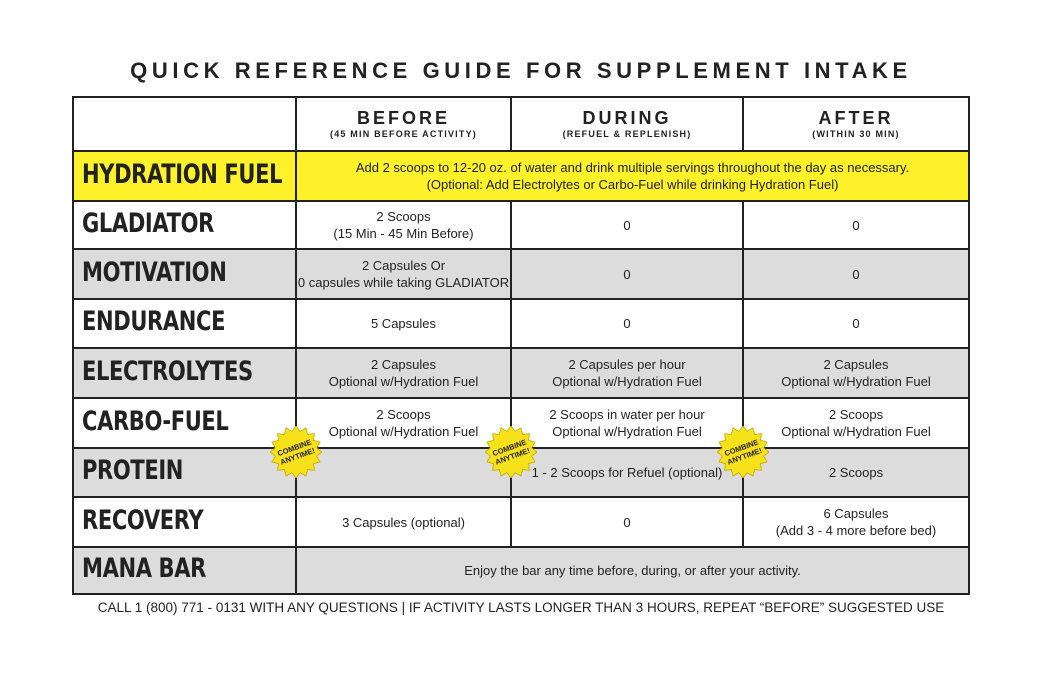  Describe the element at coordinates (184, 323) in the screenshot. I see `row-name-cell: ENDURANCE` at that location.